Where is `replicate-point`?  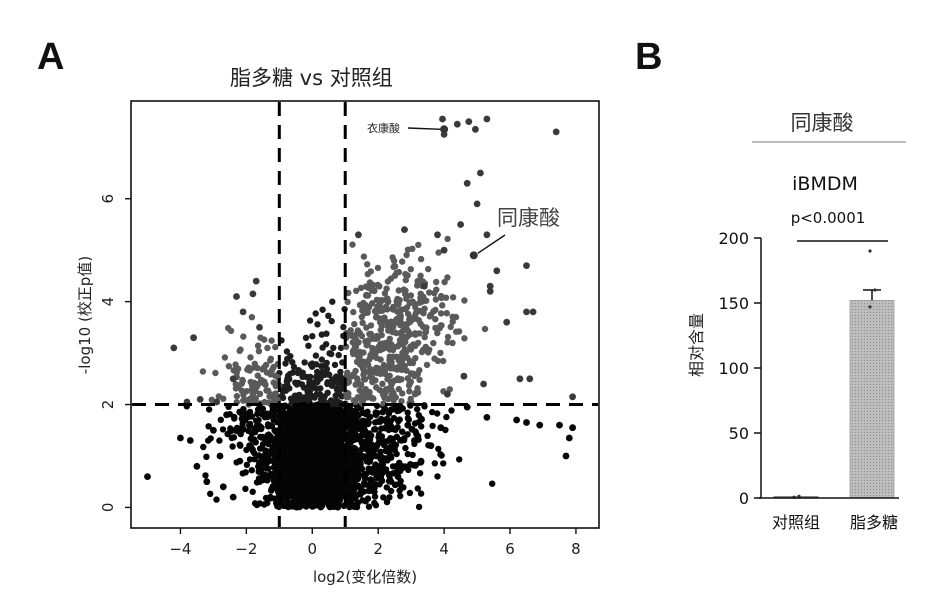
replicate-point is located at coordinates (874, 289).